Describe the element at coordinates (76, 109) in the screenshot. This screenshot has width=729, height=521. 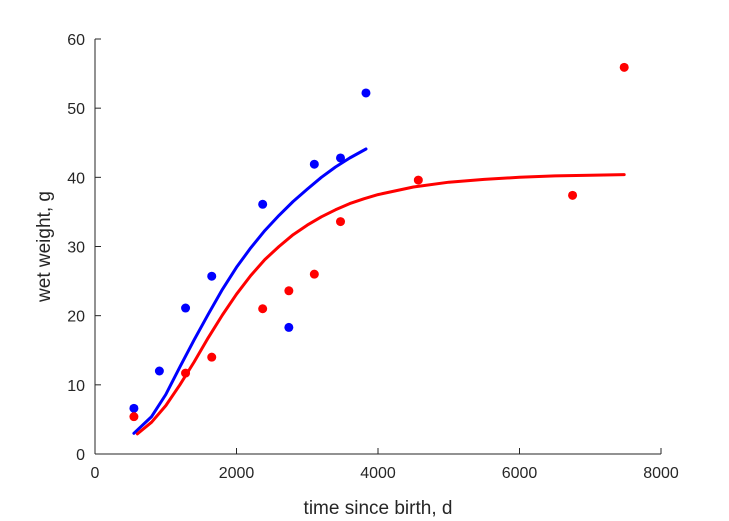
I see `y-tick-label: 50` at that location.